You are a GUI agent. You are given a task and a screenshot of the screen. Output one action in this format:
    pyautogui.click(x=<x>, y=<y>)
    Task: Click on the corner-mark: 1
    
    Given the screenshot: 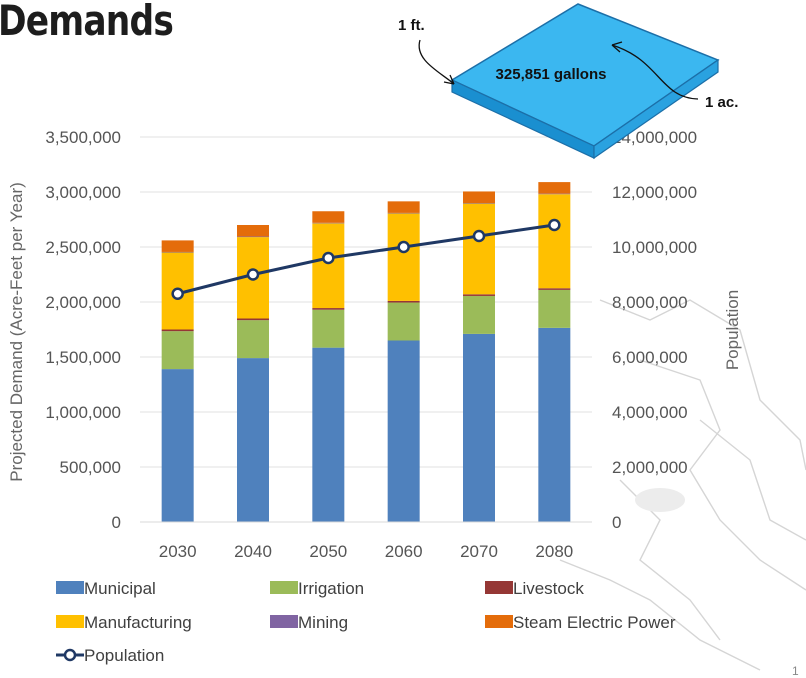 What is the action you would take?
    pyautogui.click(x=795, y=671)
    